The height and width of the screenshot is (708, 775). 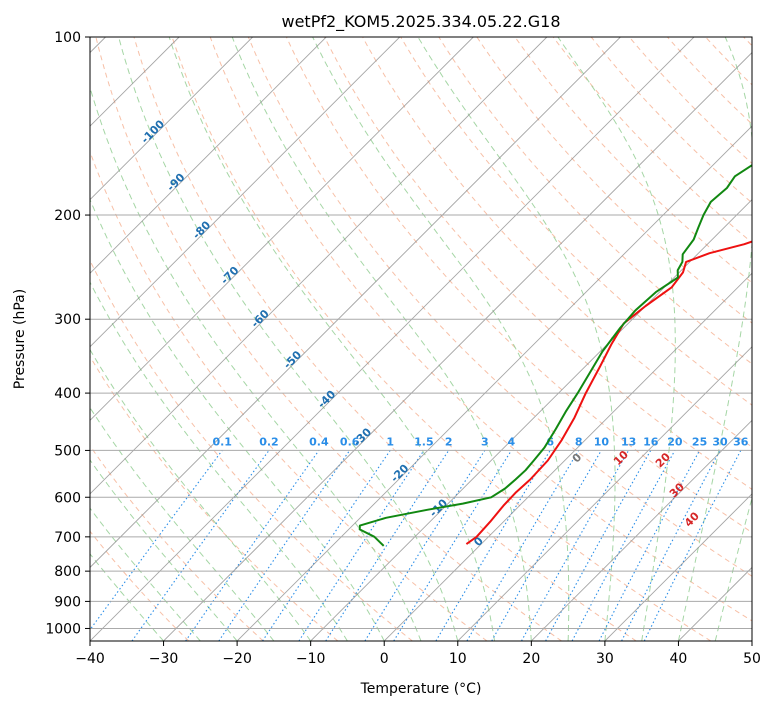 What do you see at coordinates (752, 659) in the screenshot?
I see `x-tick-label: 50` at bounding box center [752, 659].